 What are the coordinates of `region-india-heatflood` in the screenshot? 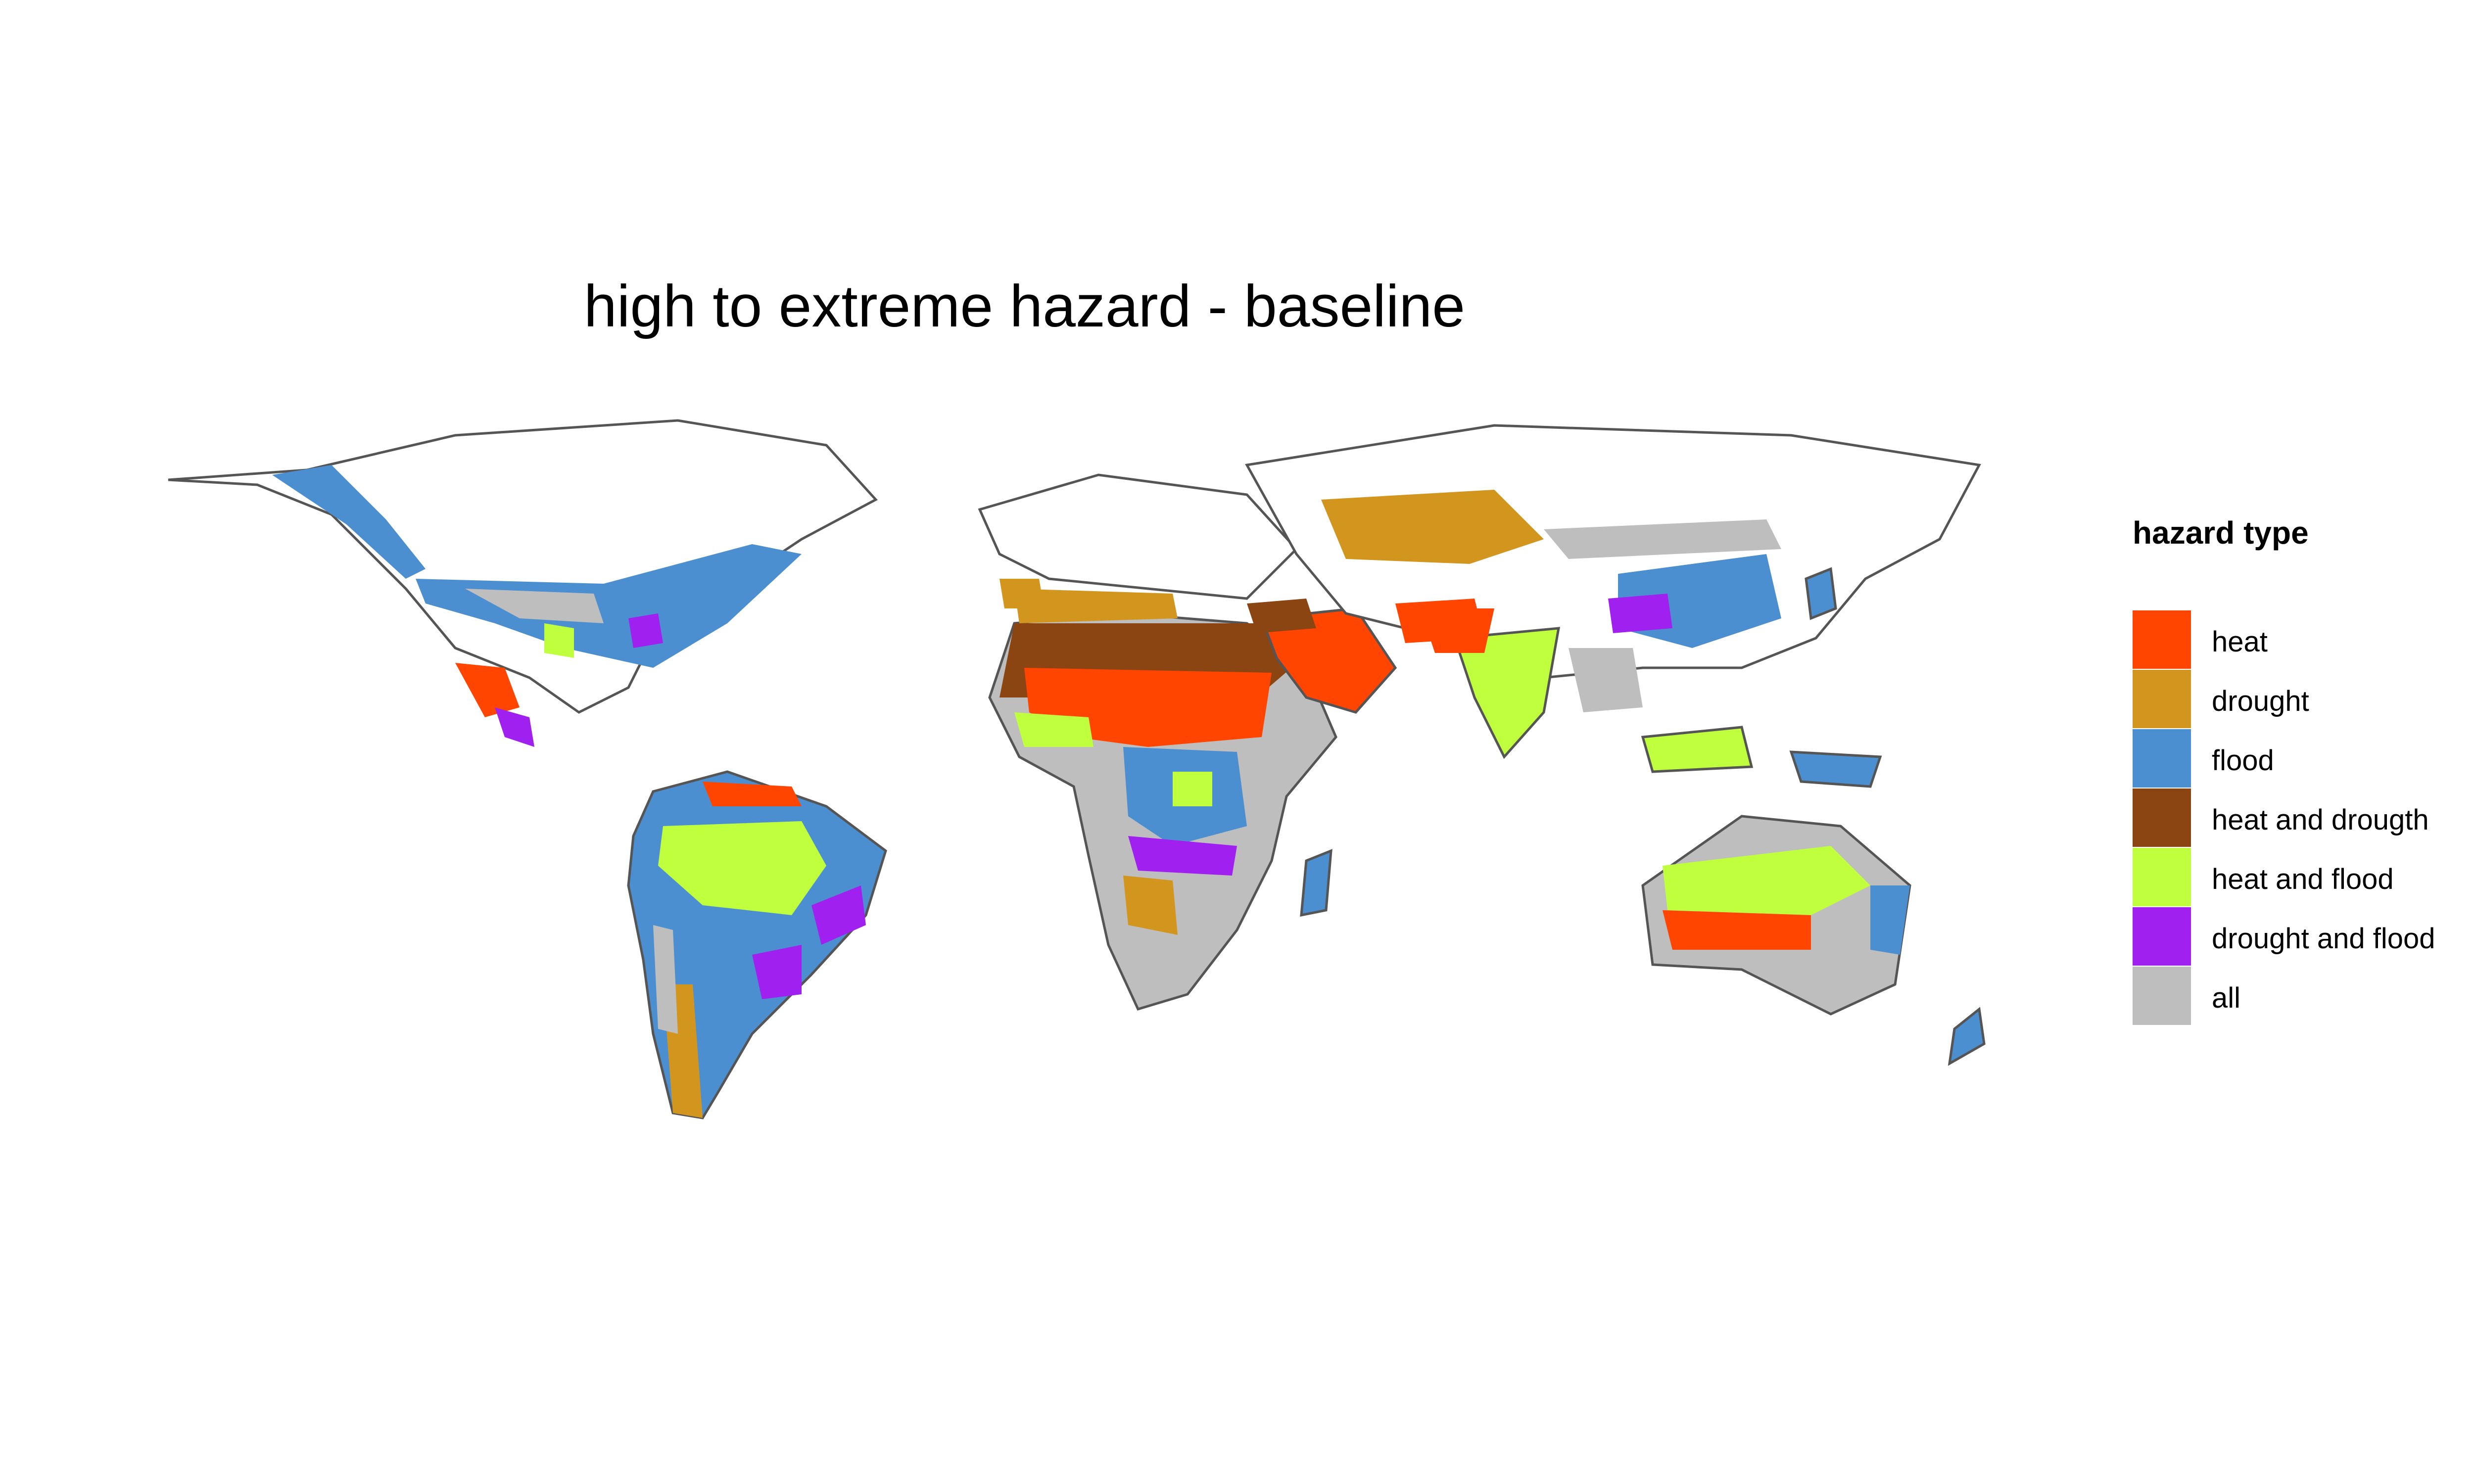 It's located at (1507, 693).